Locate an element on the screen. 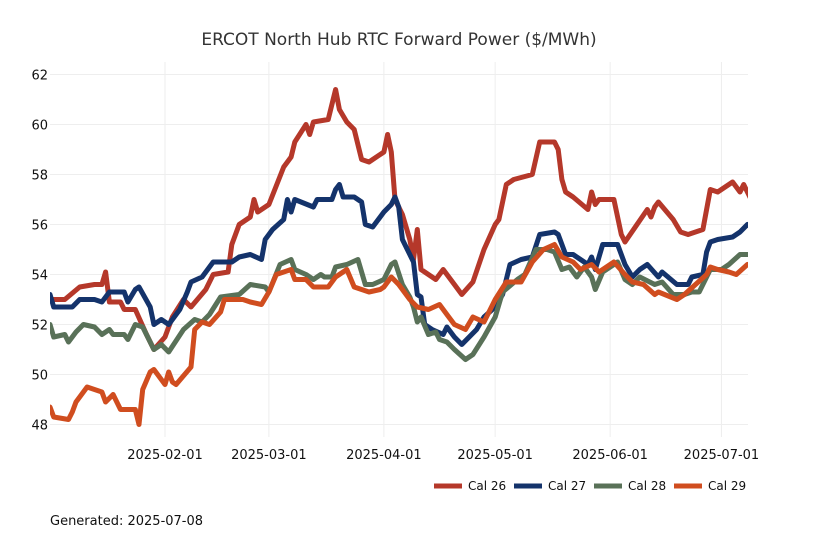  generated-footnote: Generated: 2025-07-08 is located at coordinates (126, 521).